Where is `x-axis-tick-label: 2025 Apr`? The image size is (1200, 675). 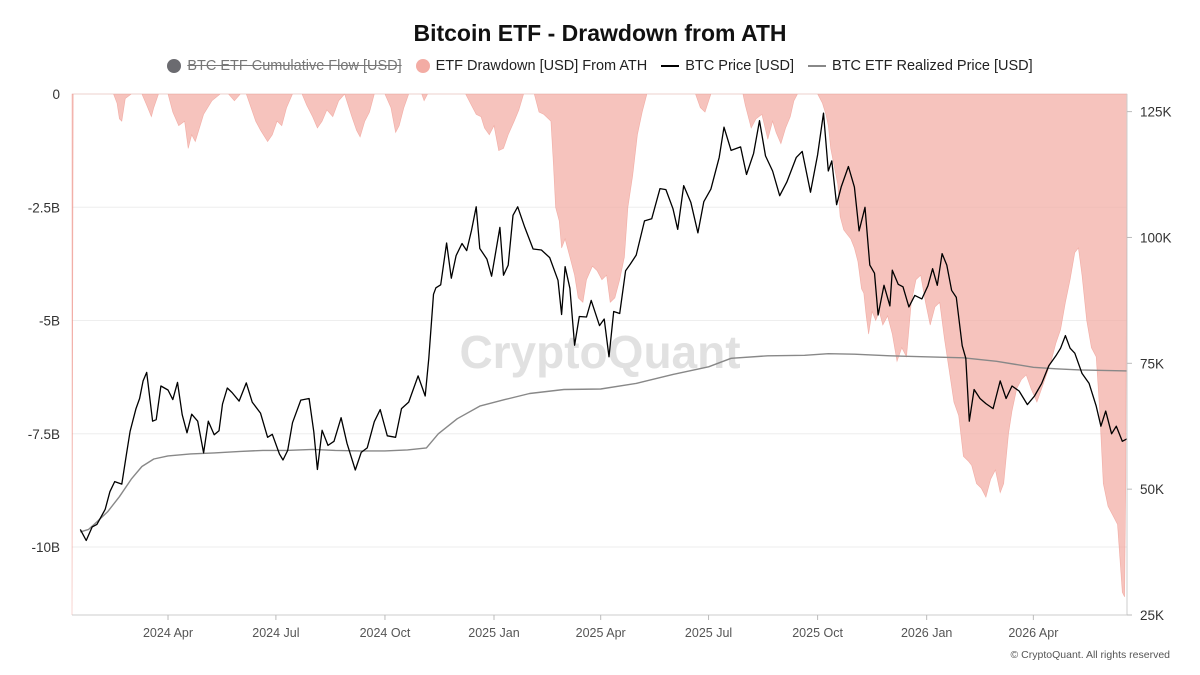
x-axis-tick-label: 2025 Apr is located at coordinates (601, 633).